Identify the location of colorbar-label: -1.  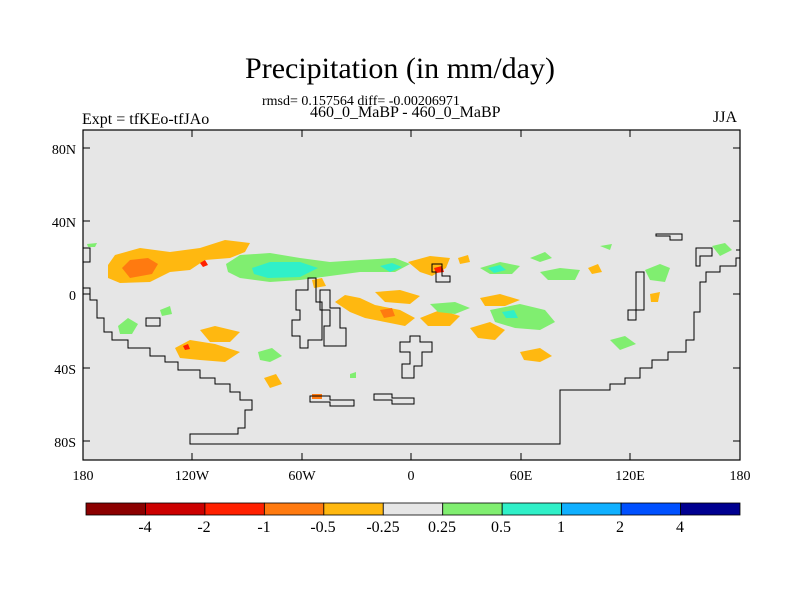
(263, 527).